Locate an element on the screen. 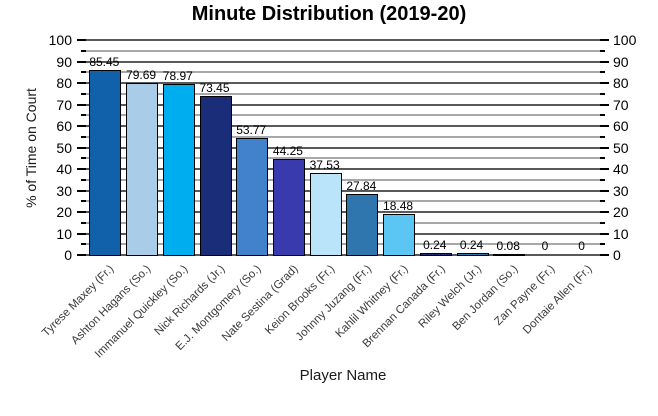 The width and height of the screenshot is (658, 416). y-tick-label-left: 60 is located at coordinates (64, 126).